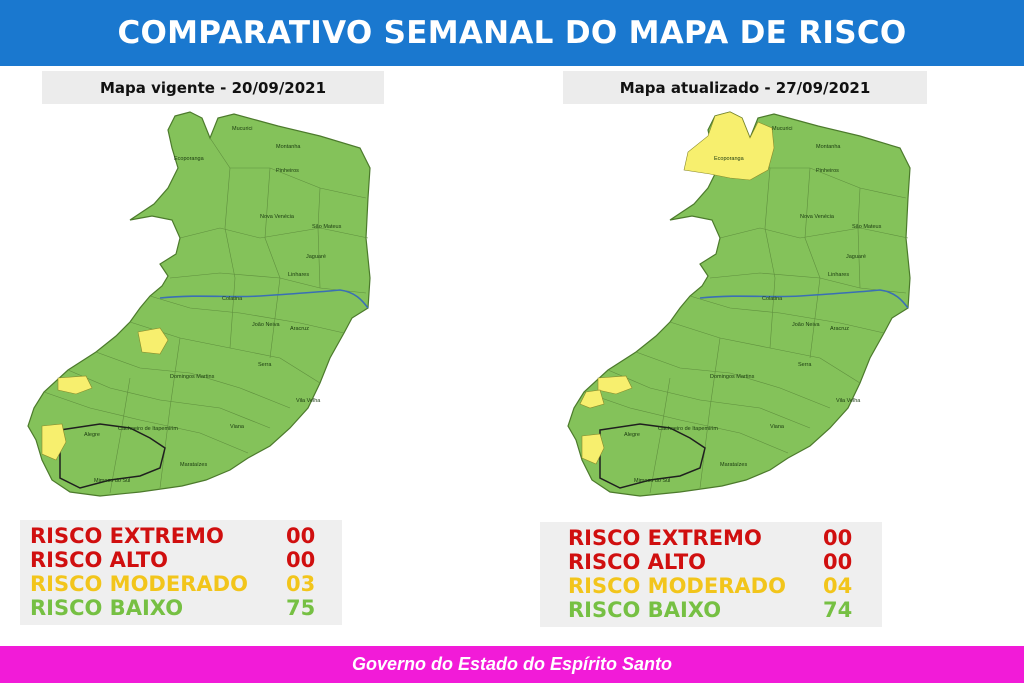 Image resolution: width=1024 pixels, height=683 pixels. I want to click on page-title: COMPARATIVO SEMANAL DO MAPA DE RISCO, so click(512, 33).